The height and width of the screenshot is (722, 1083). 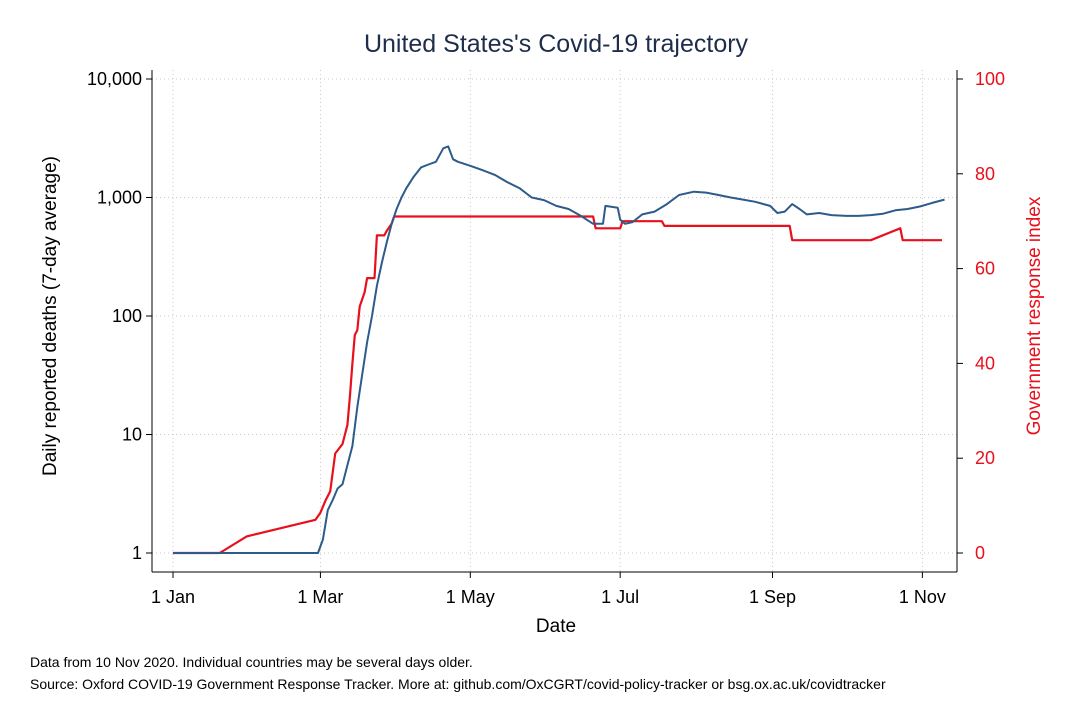 I want to click on y-tick-label: 1, so click(x=137, y=553).